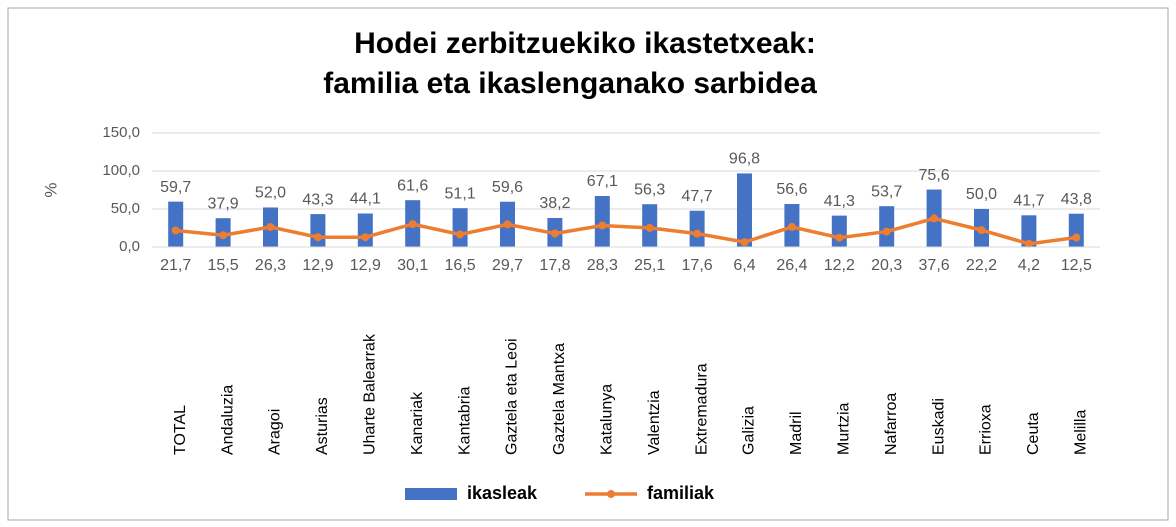 The width and height of the screenshot is (1176, 527). Describe the element at coordinates (981, 265) in the screenshot. I see `data-label: 22,2` at that location.